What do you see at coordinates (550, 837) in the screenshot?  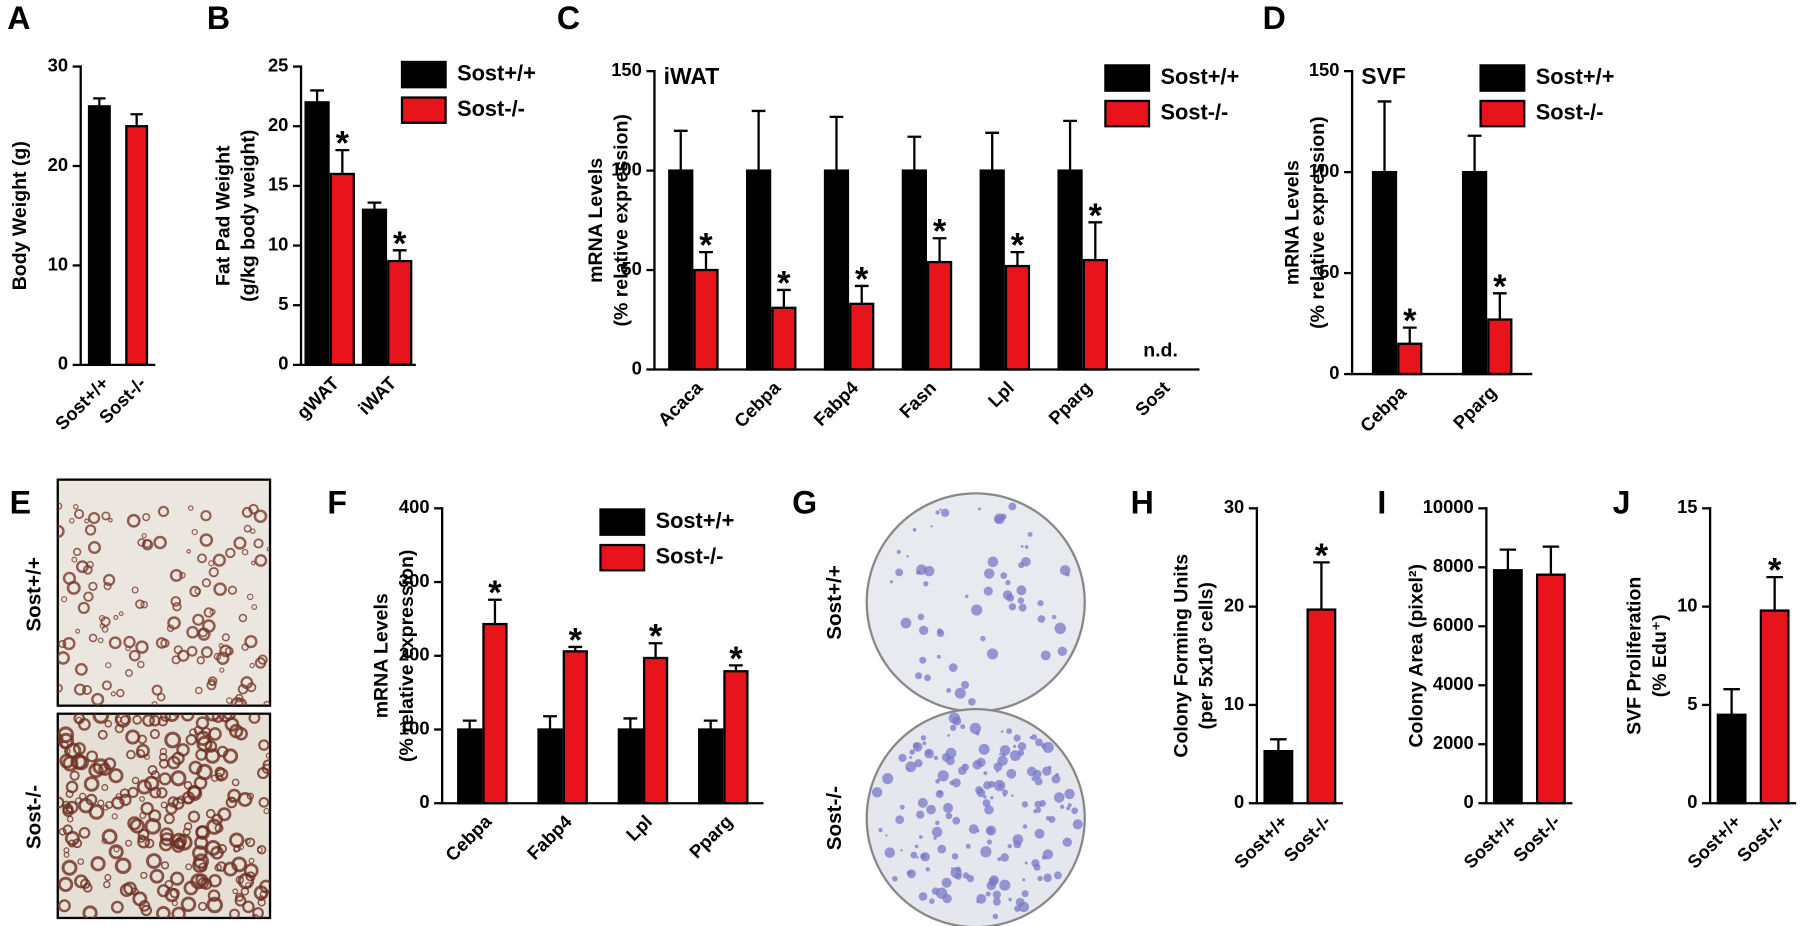 I see `x-tick-label: Fabp4` at bounding box center [550, 837].